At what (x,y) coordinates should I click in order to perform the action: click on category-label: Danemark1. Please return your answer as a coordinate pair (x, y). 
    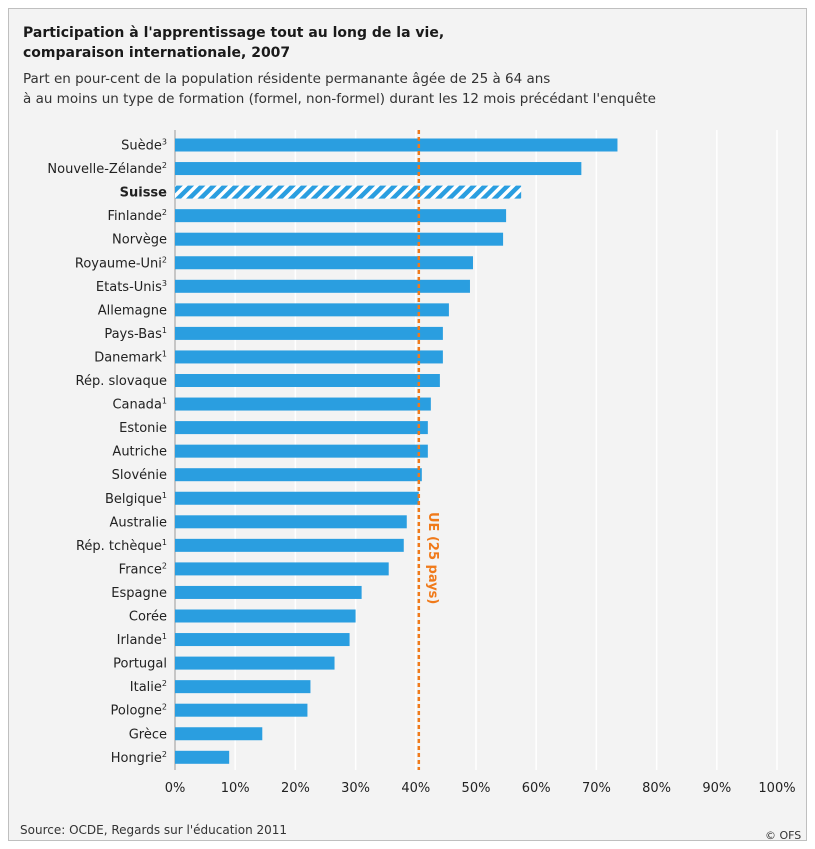
    Looking at the image, I should click on (130, 357).